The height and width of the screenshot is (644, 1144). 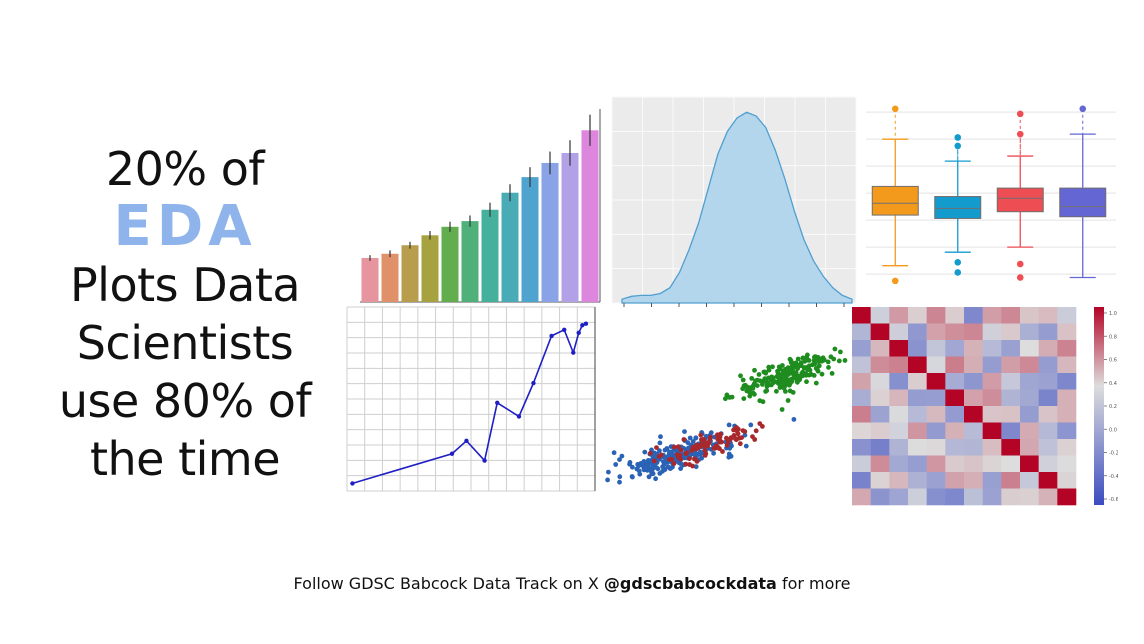 I want to click on footer-handle: @gdscbabcockdata, so click(x=690, y=583).